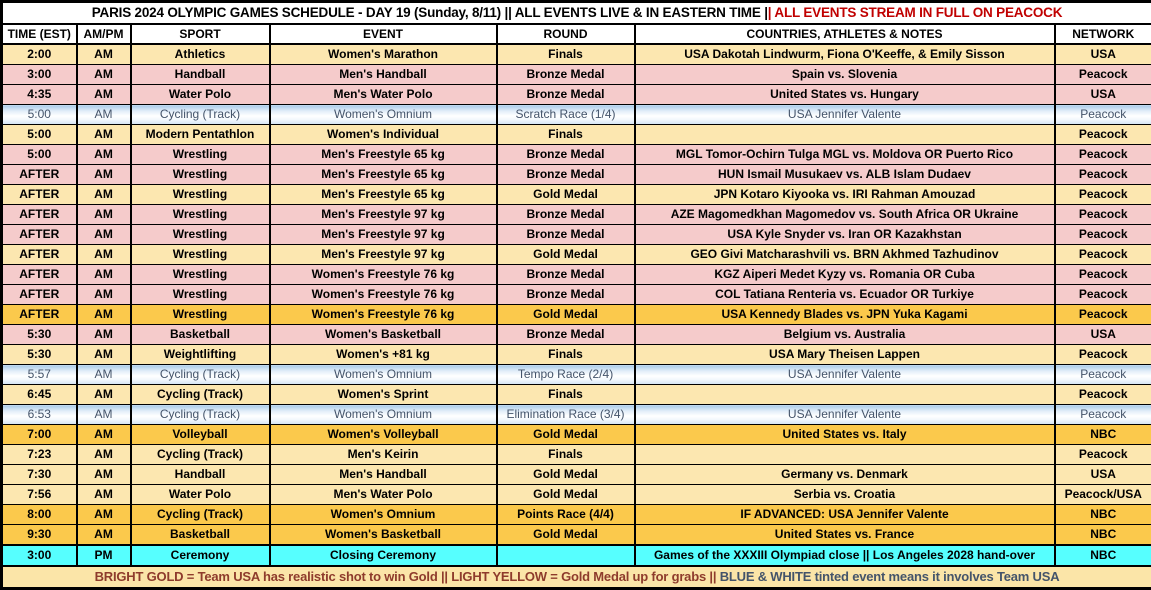 The height and width of the screenshot is (590, 1151). Describe the element at coordinates (845, 335) in the screenshot. I see `cell-notes: Belgium vs. Australia` at that location.